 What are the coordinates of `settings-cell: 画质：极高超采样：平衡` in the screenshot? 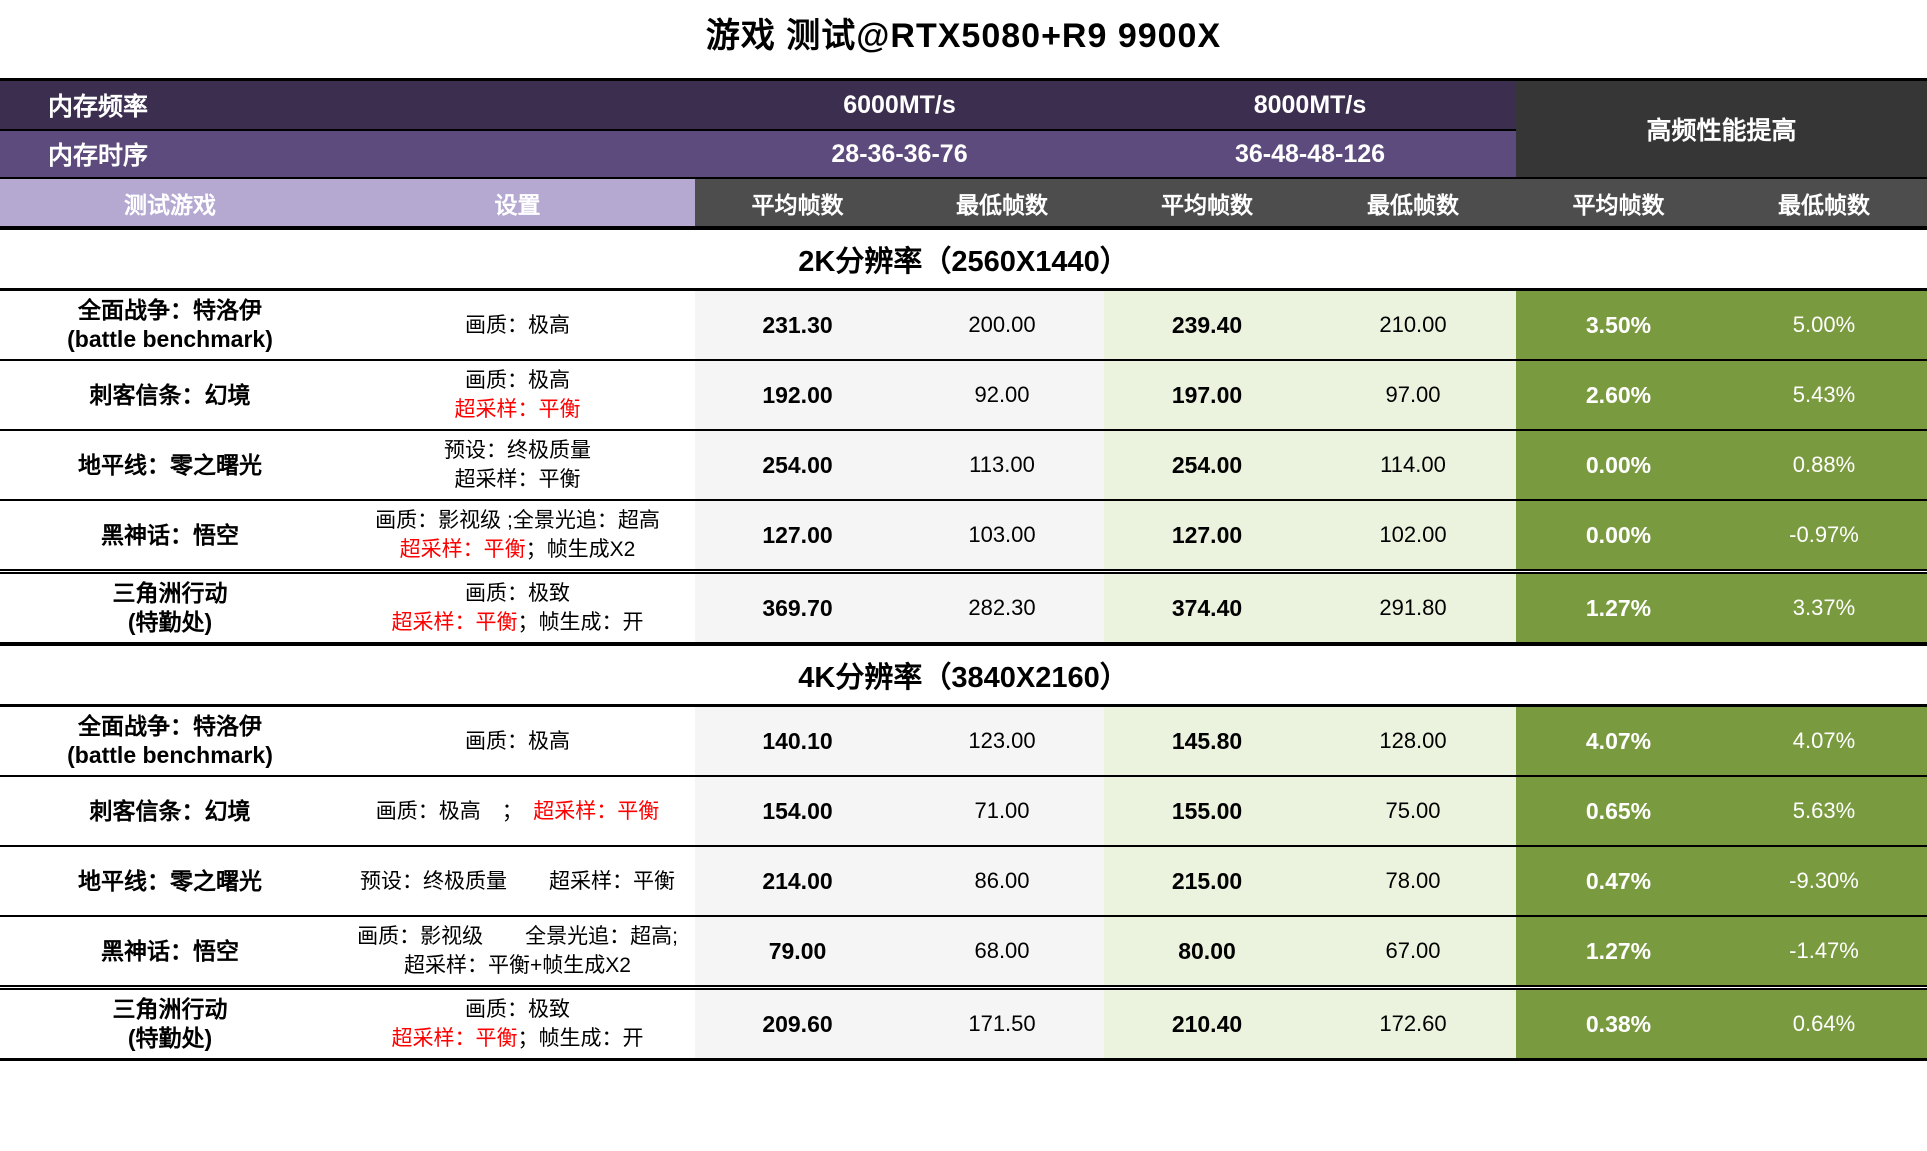 It's located at (517, 395).